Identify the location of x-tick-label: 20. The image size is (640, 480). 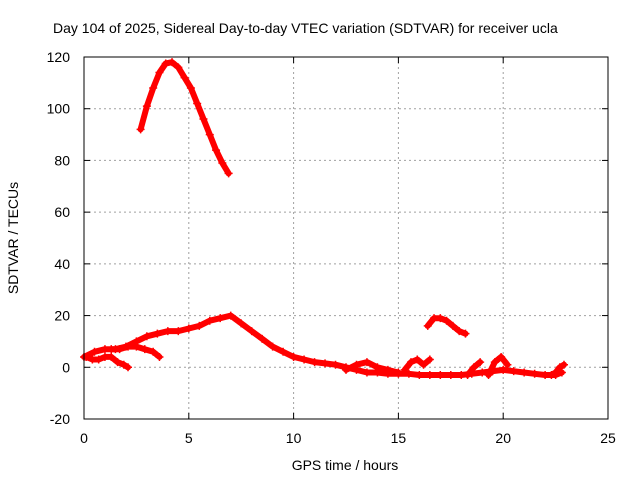
(503, 438).